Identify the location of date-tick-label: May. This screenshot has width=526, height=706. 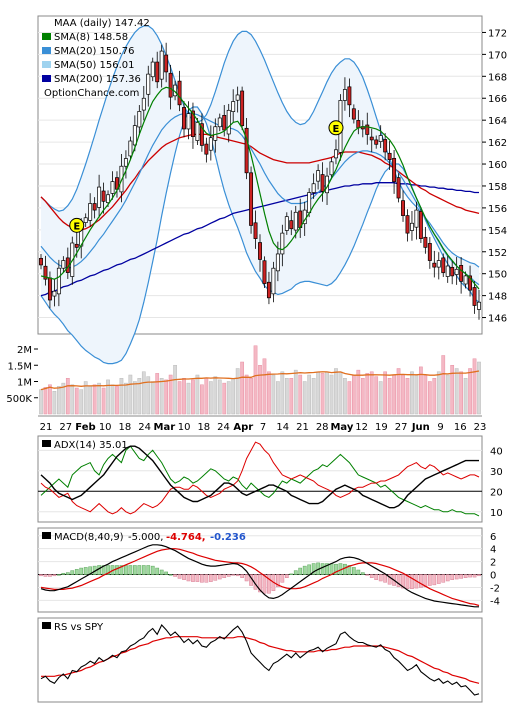
(341, 427).